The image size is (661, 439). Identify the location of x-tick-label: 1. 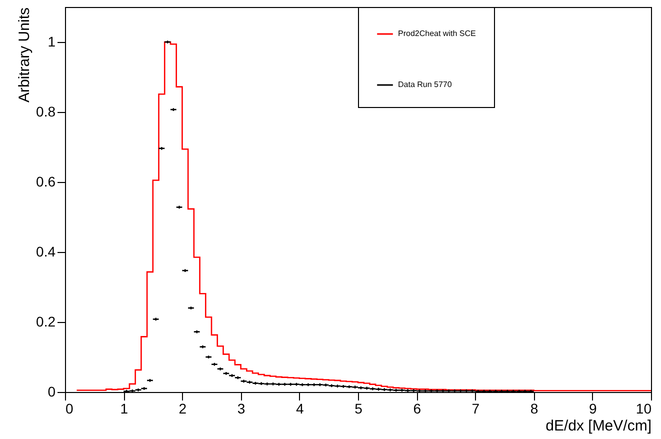
(124, 408).